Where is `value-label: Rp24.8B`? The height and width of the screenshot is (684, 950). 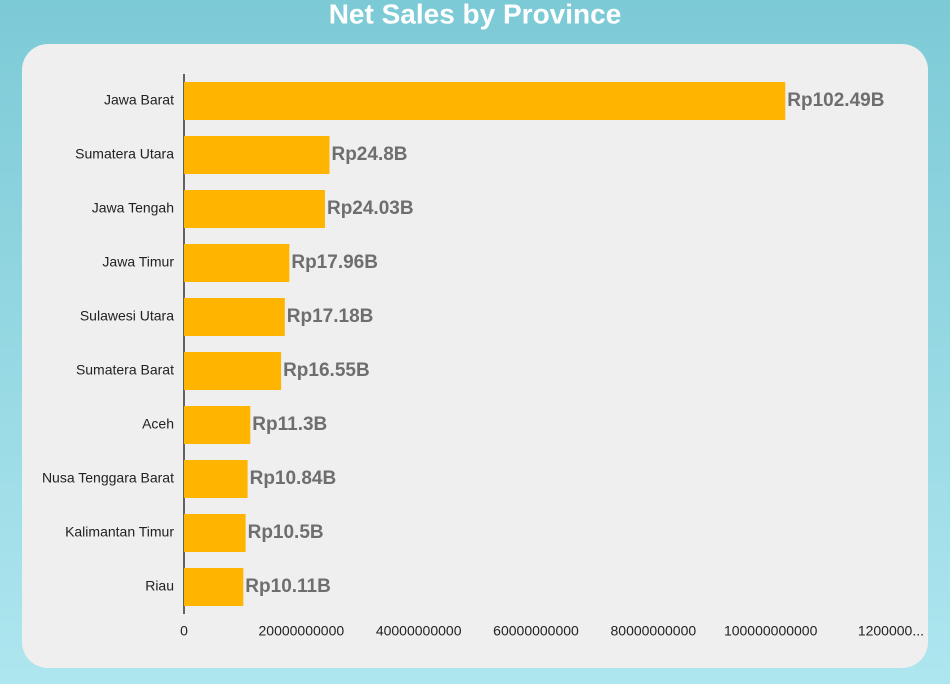 value-label: Rp24.8B is located at coordinates (369, 154).